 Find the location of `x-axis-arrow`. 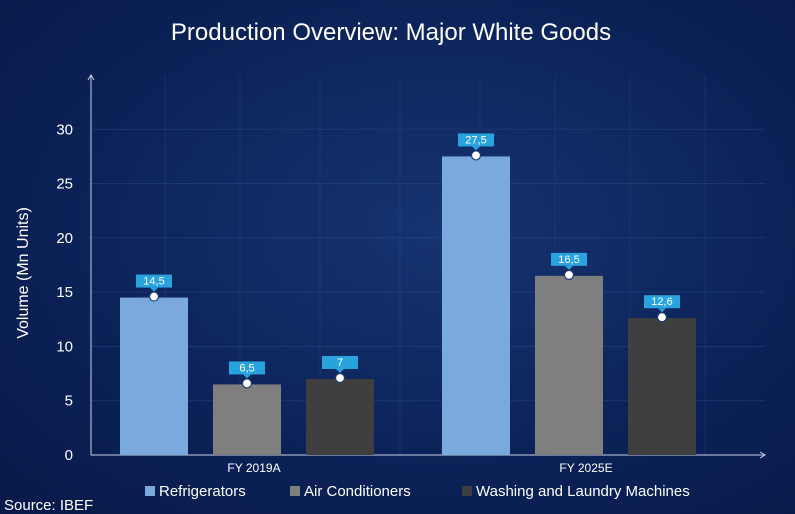

x-axis-arrow is located at coordinates (762, 455).